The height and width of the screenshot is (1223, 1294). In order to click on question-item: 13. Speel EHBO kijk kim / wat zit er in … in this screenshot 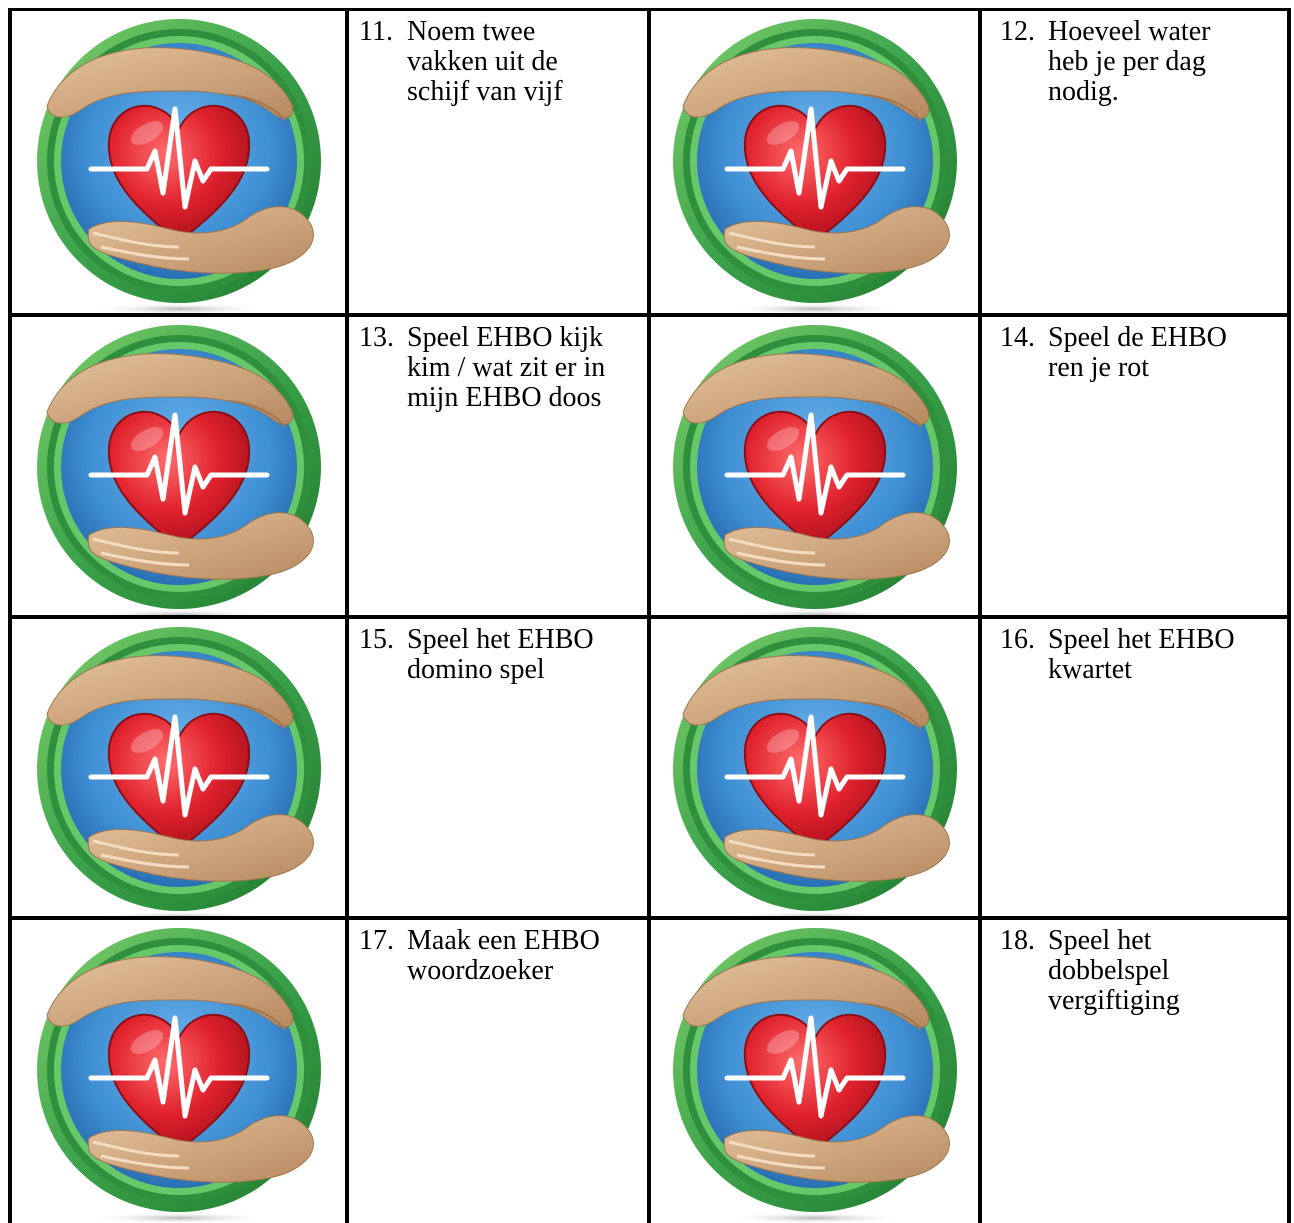, I will do `click(503, 368)`.